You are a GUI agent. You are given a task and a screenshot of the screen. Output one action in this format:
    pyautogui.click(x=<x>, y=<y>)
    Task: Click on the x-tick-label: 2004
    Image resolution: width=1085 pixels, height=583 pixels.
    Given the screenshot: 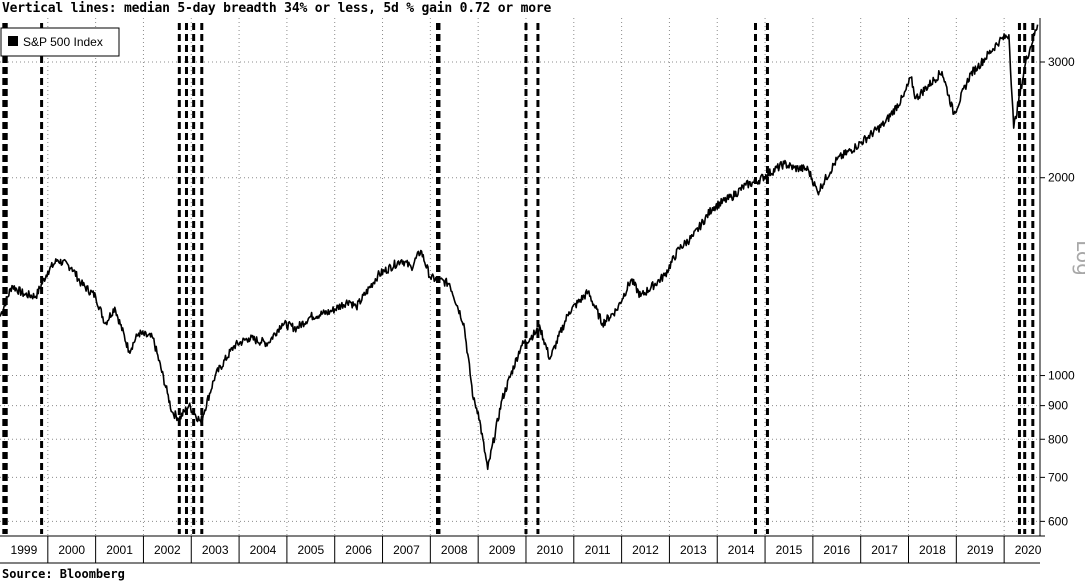 What is the action you would take?
    pyautogui.click(x=263, y=550)
    